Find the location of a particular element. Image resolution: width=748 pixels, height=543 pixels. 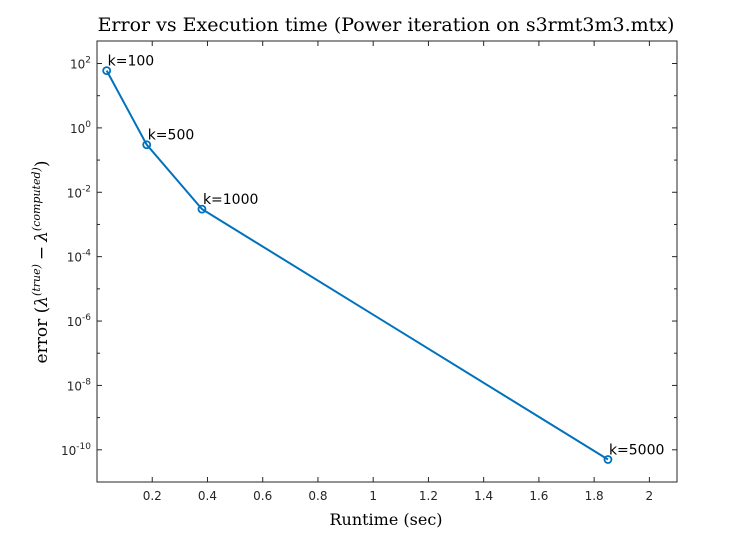

y-tick-label: 10⁻⁸ is located at coordinates (79, 385).